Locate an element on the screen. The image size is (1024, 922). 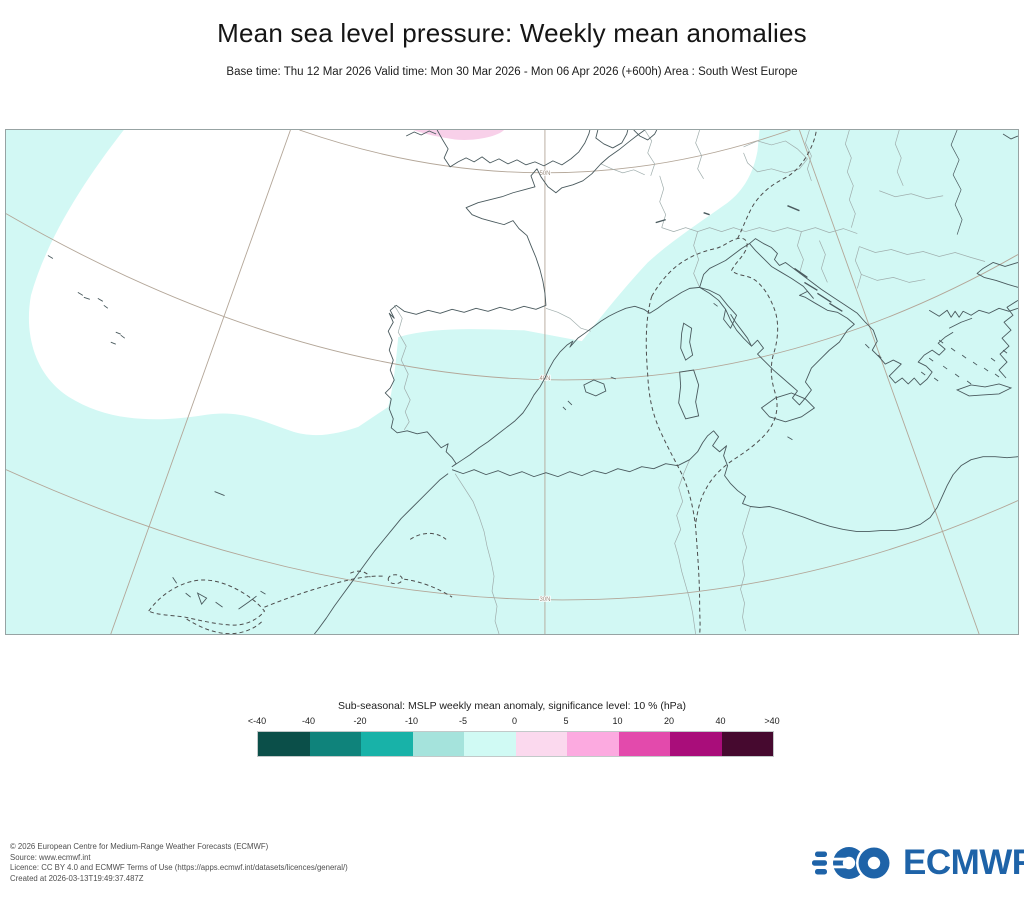
footer-source: Source: www.ecmwf.int is located at coordinates (50, 857).